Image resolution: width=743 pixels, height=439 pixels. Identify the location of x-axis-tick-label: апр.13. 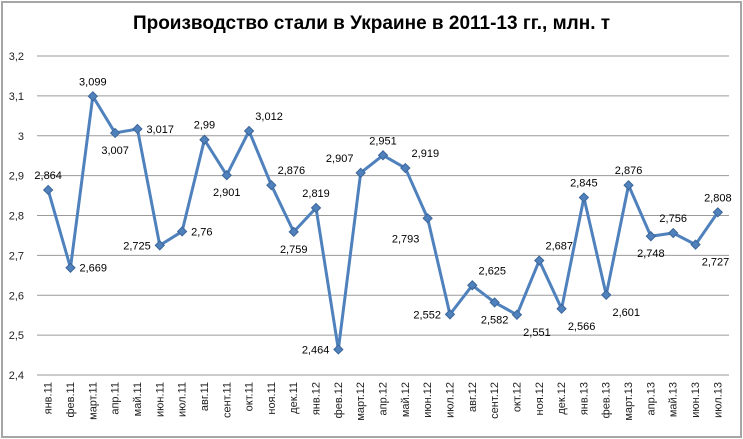
(651, 398).